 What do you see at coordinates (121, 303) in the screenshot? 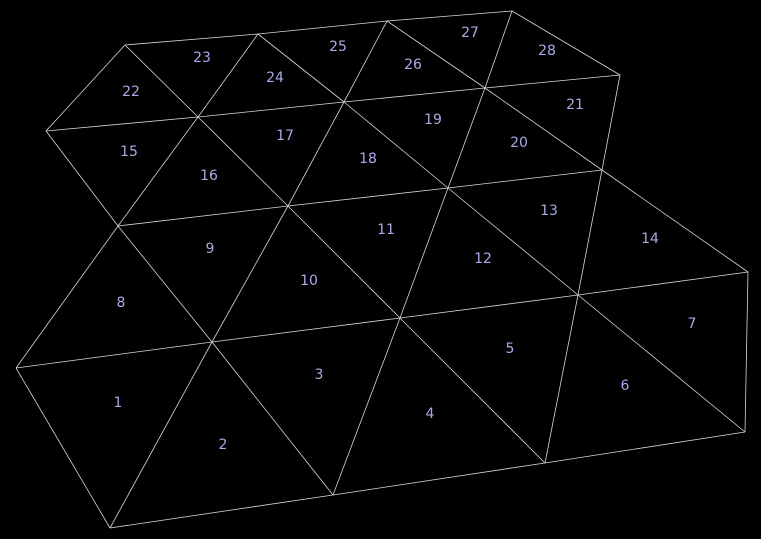
I see `triangle-label-8: 8` at bounding box center [121, 303].